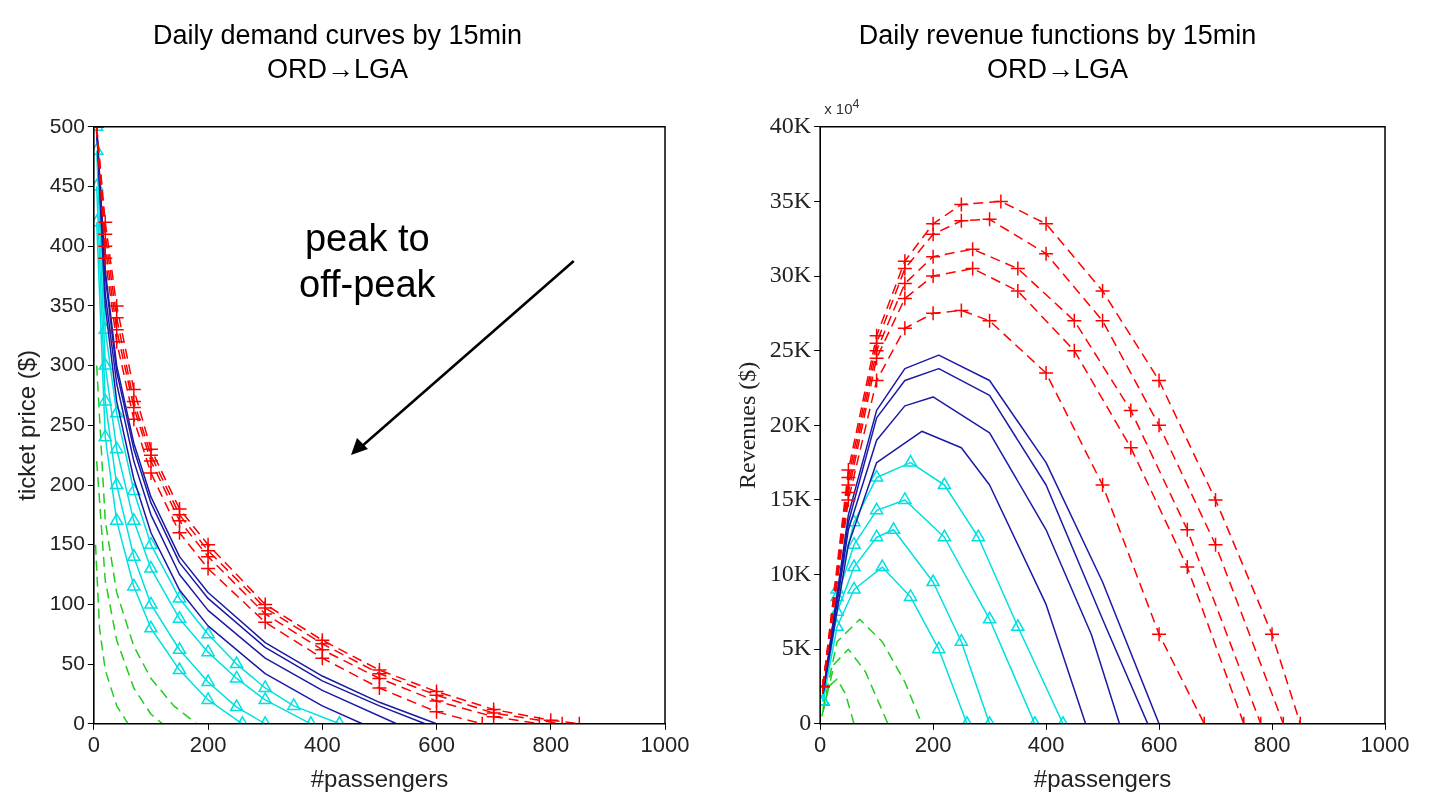 This screenshot has height=809, width=1439. Describe the element at coordinates (67, 125) in the screenshot. I see `y-tick-label: 500` at that location.